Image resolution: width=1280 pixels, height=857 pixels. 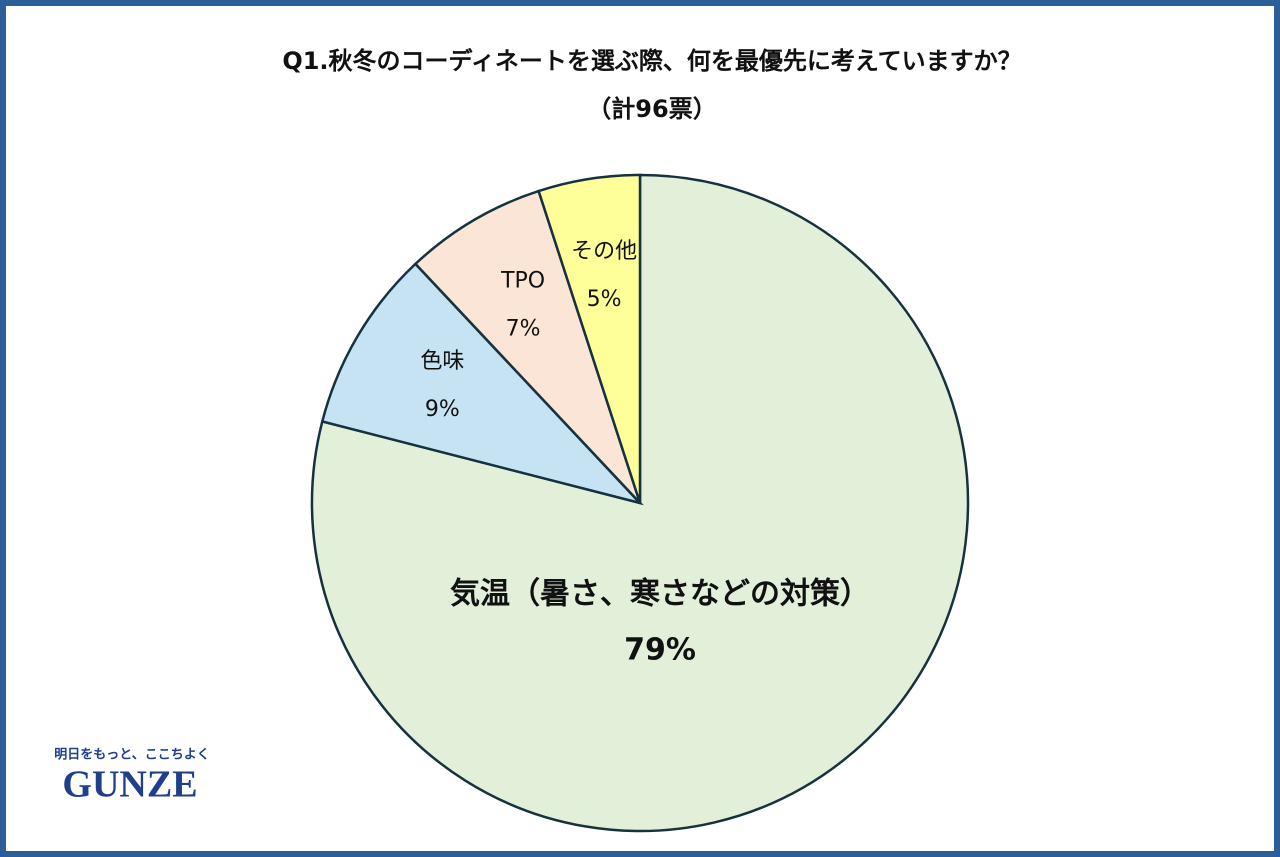 What do you see at coordinates (442, 409) in the screenshot?
I see `value-label: 9%` at bounding box center [442, 409].